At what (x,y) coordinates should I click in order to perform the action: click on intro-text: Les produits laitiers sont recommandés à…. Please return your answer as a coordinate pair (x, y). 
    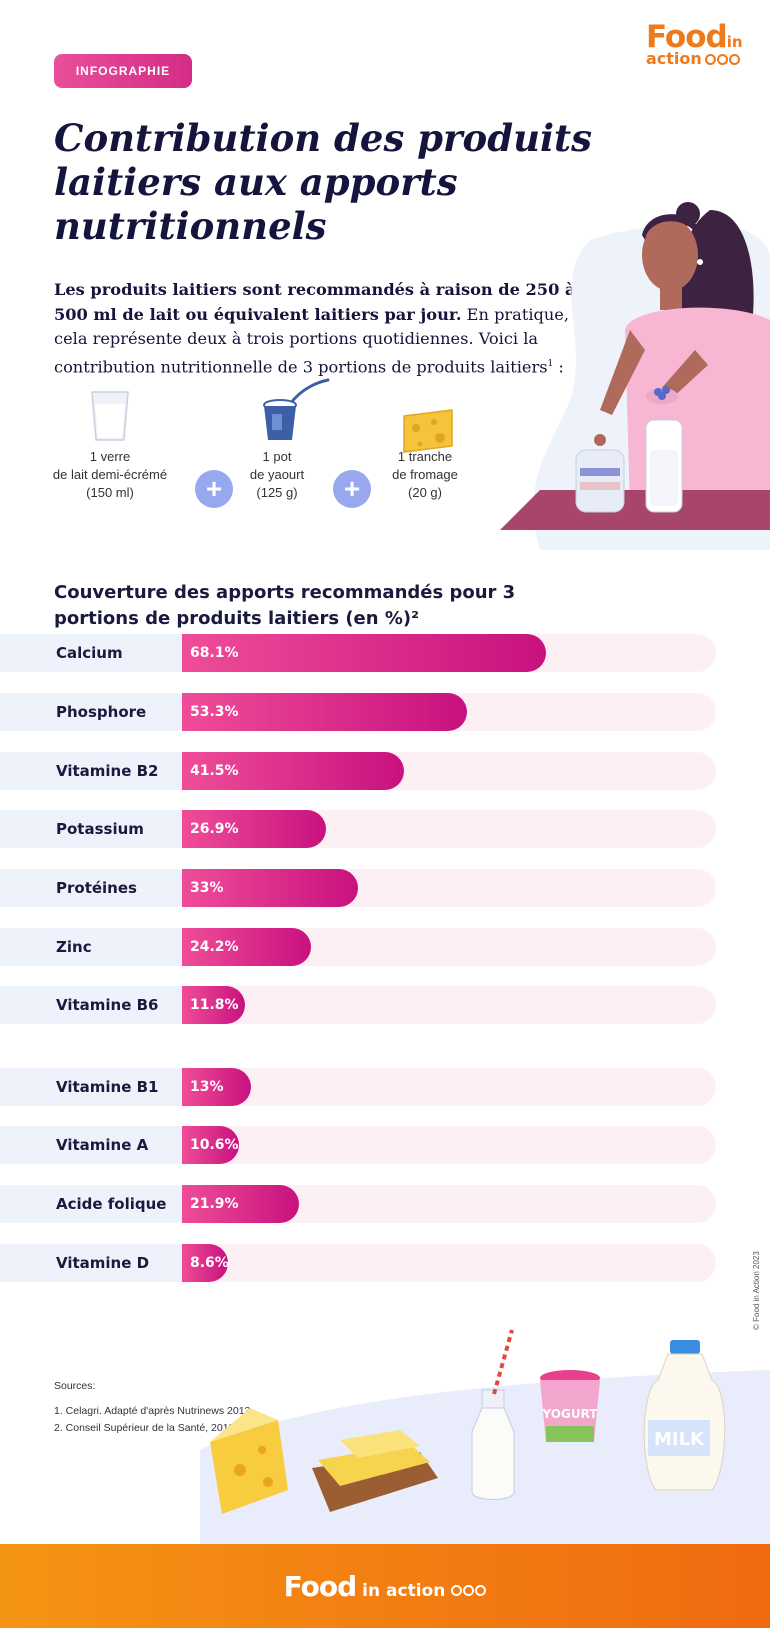
    Looking at the image, I should click on (318, 328).